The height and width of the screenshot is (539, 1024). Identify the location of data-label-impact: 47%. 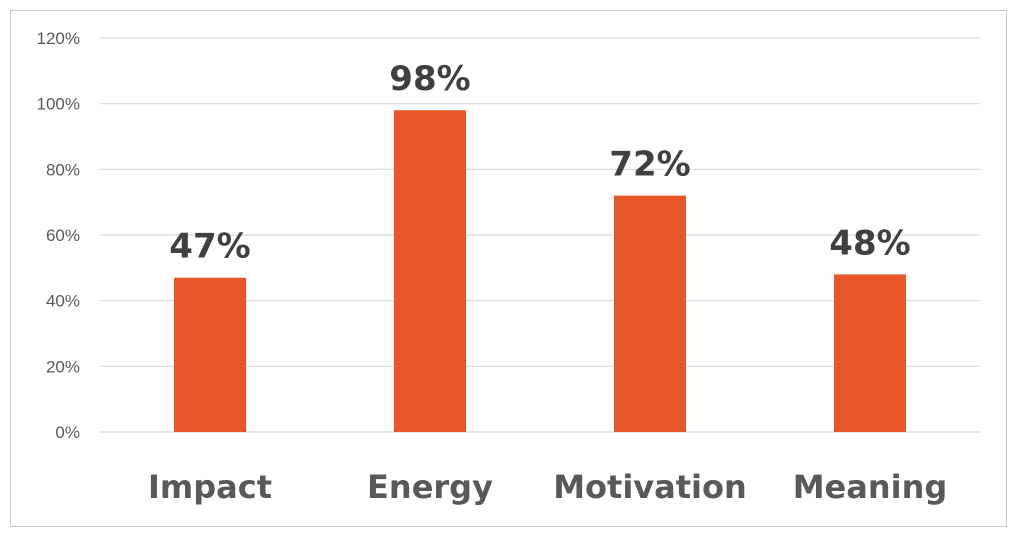
(209, 247).